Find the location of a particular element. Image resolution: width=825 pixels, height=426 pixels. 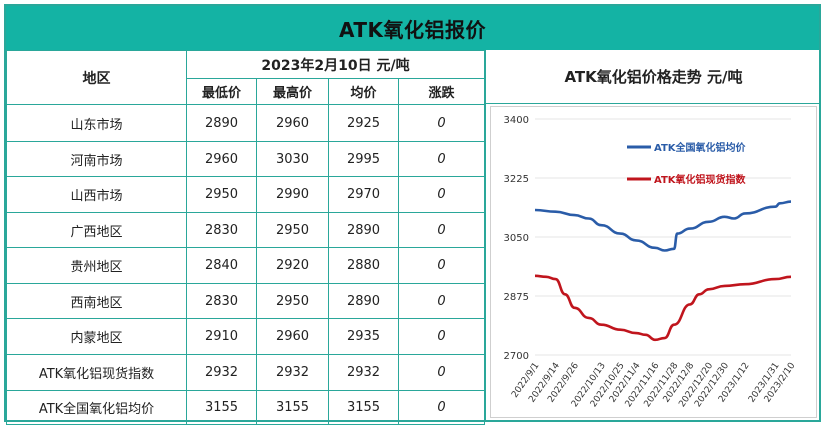

legend-label: ATK全国氧化铝均价 is located at coordinates (700, 147).